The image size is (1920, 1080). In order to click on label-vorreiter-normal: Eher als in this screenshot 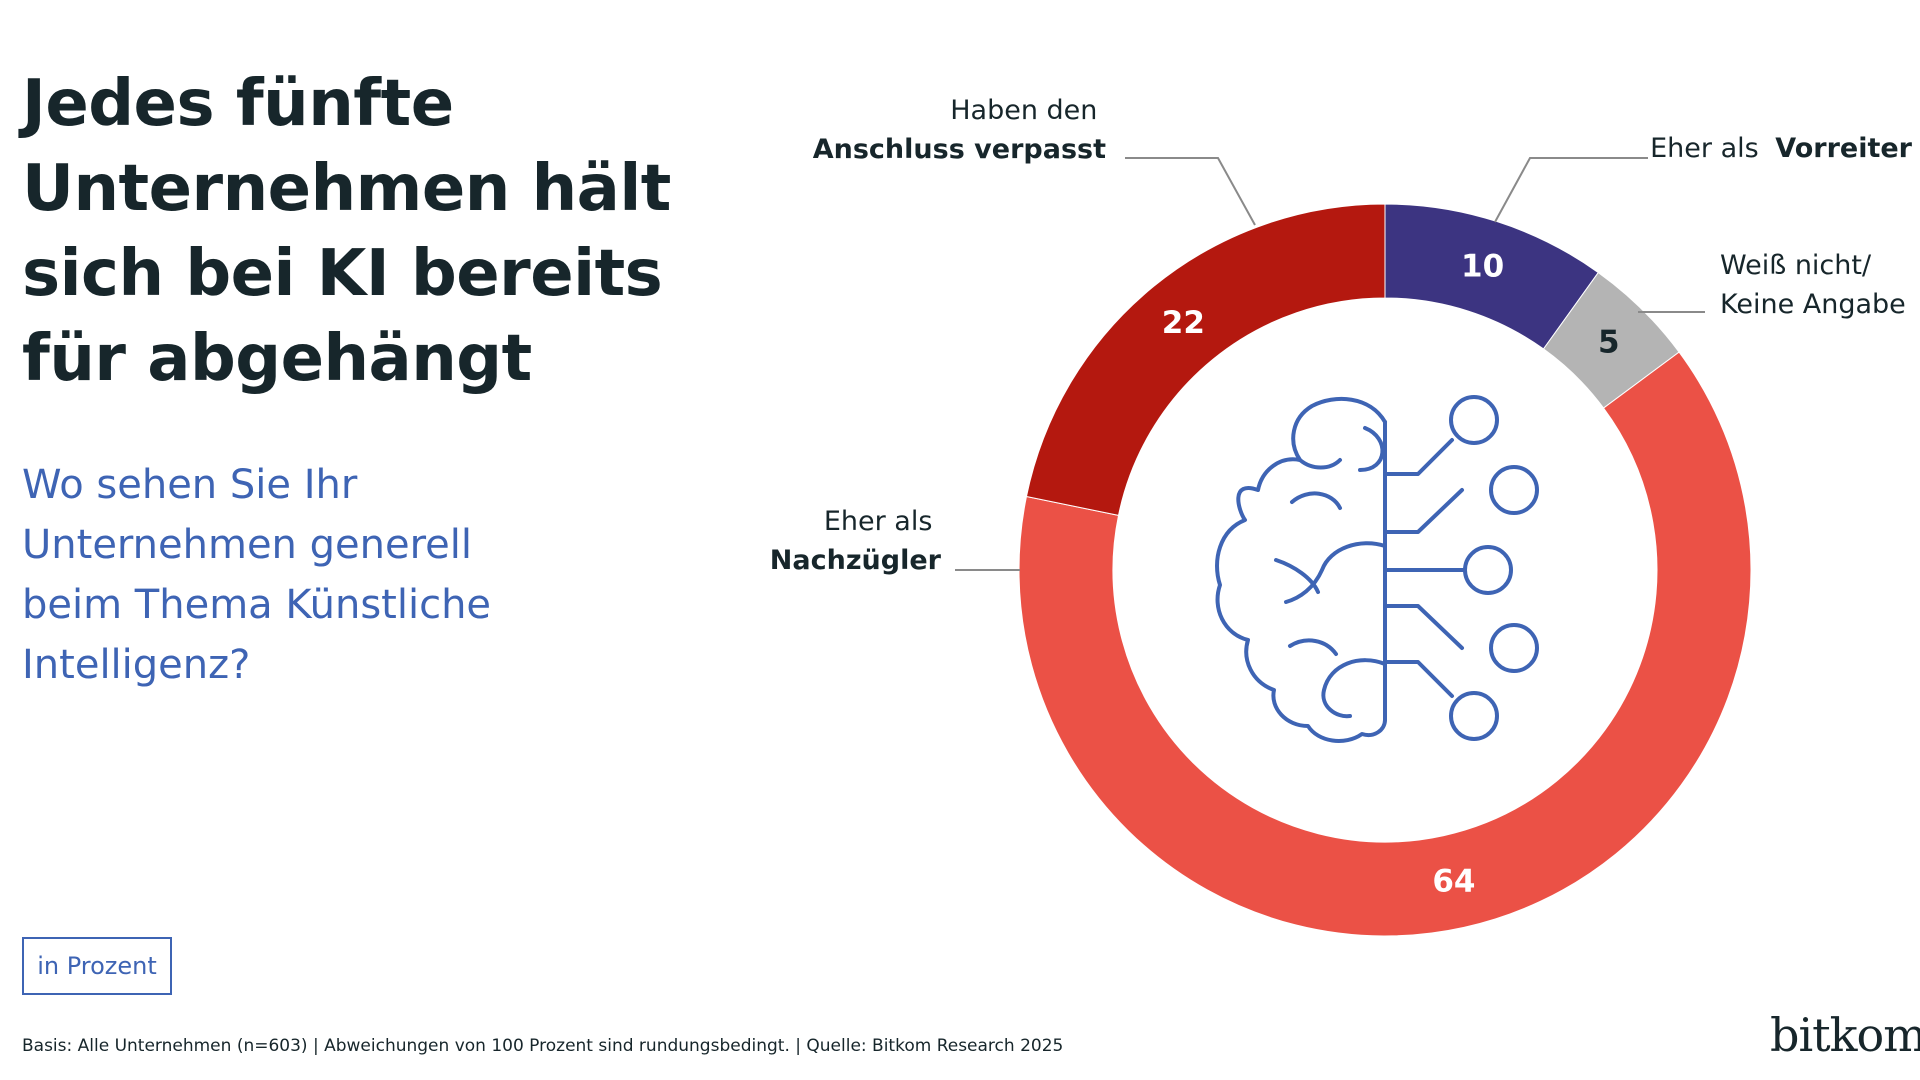, I will do `click(1704, 148)`.